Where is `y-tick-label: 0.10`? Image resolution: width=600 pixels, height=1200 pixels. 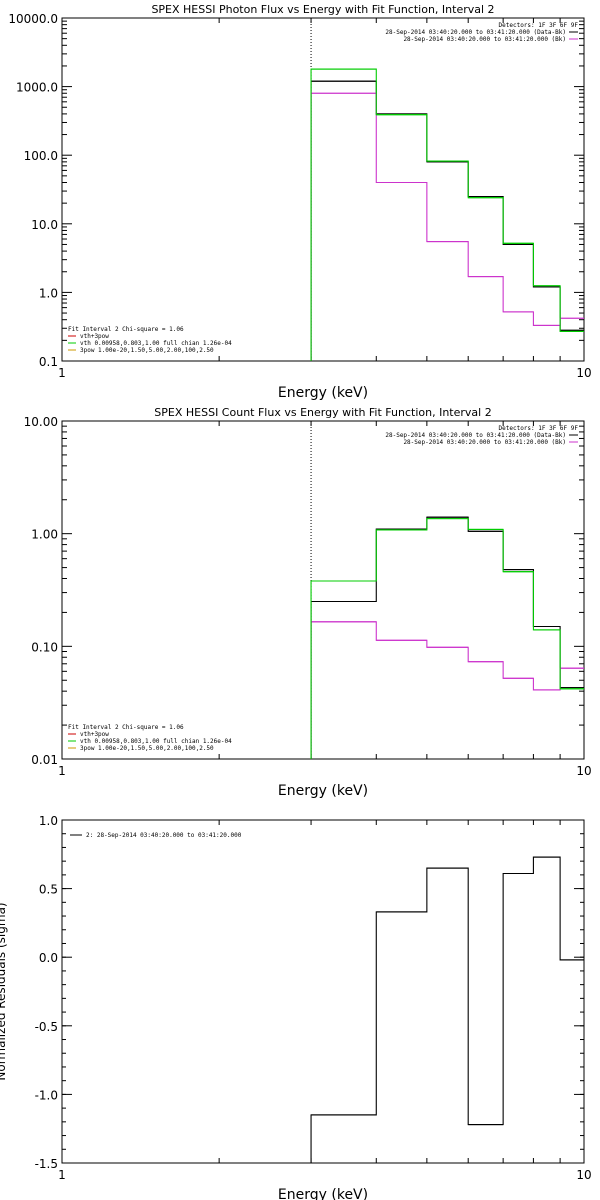
y-tick-label: 0.10 is located at coordinates (44, 647).